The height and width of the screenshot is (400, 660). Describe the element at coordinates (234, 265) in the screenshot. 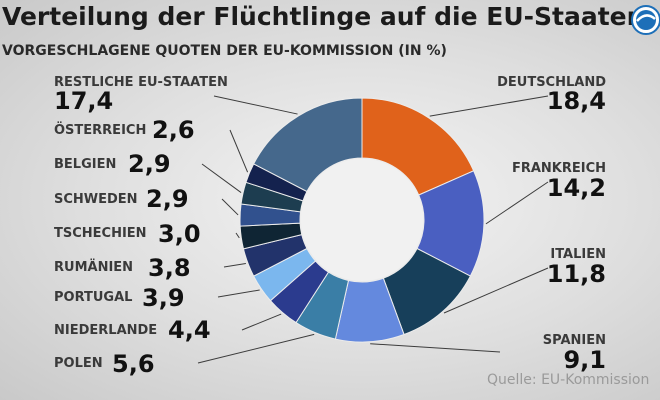

I see `leader-line-rumaenien` at that location.